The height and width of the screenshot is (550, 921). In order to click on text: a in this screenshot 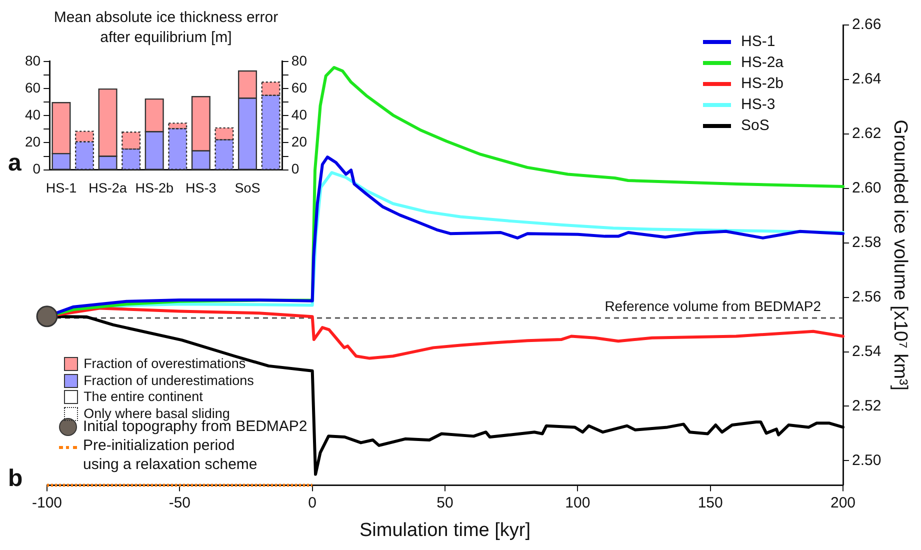, I will do `click(15, 162)`.